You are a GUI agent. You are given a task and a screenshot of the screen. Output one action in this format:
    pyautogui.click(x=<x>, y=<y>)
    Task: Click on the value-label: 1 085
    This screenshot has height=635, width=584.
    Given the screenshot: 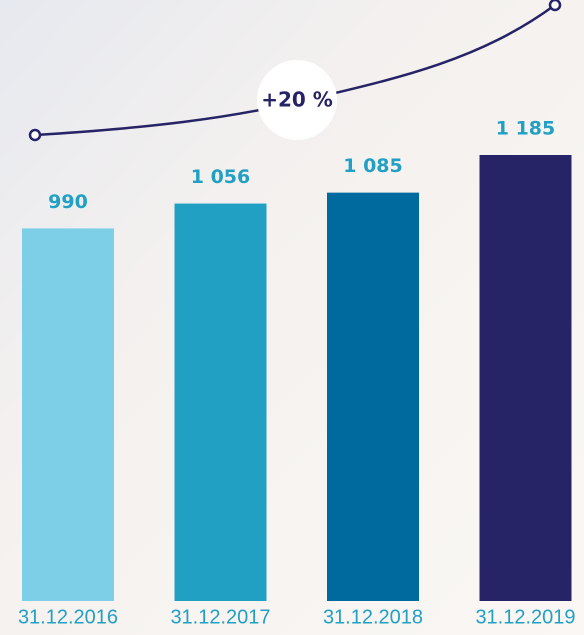 What is the action you would take?
    pyautogui.click(x=373, y=166)
    